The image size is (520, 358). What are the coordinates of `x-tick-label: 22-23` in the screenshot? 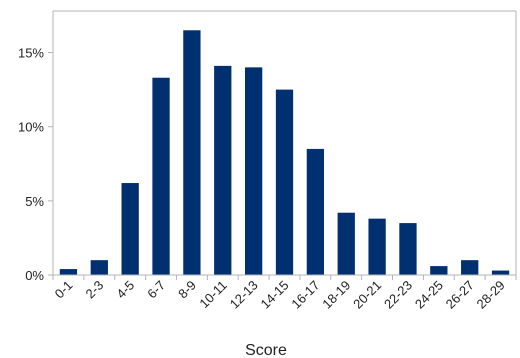 It's located at (398, 295).